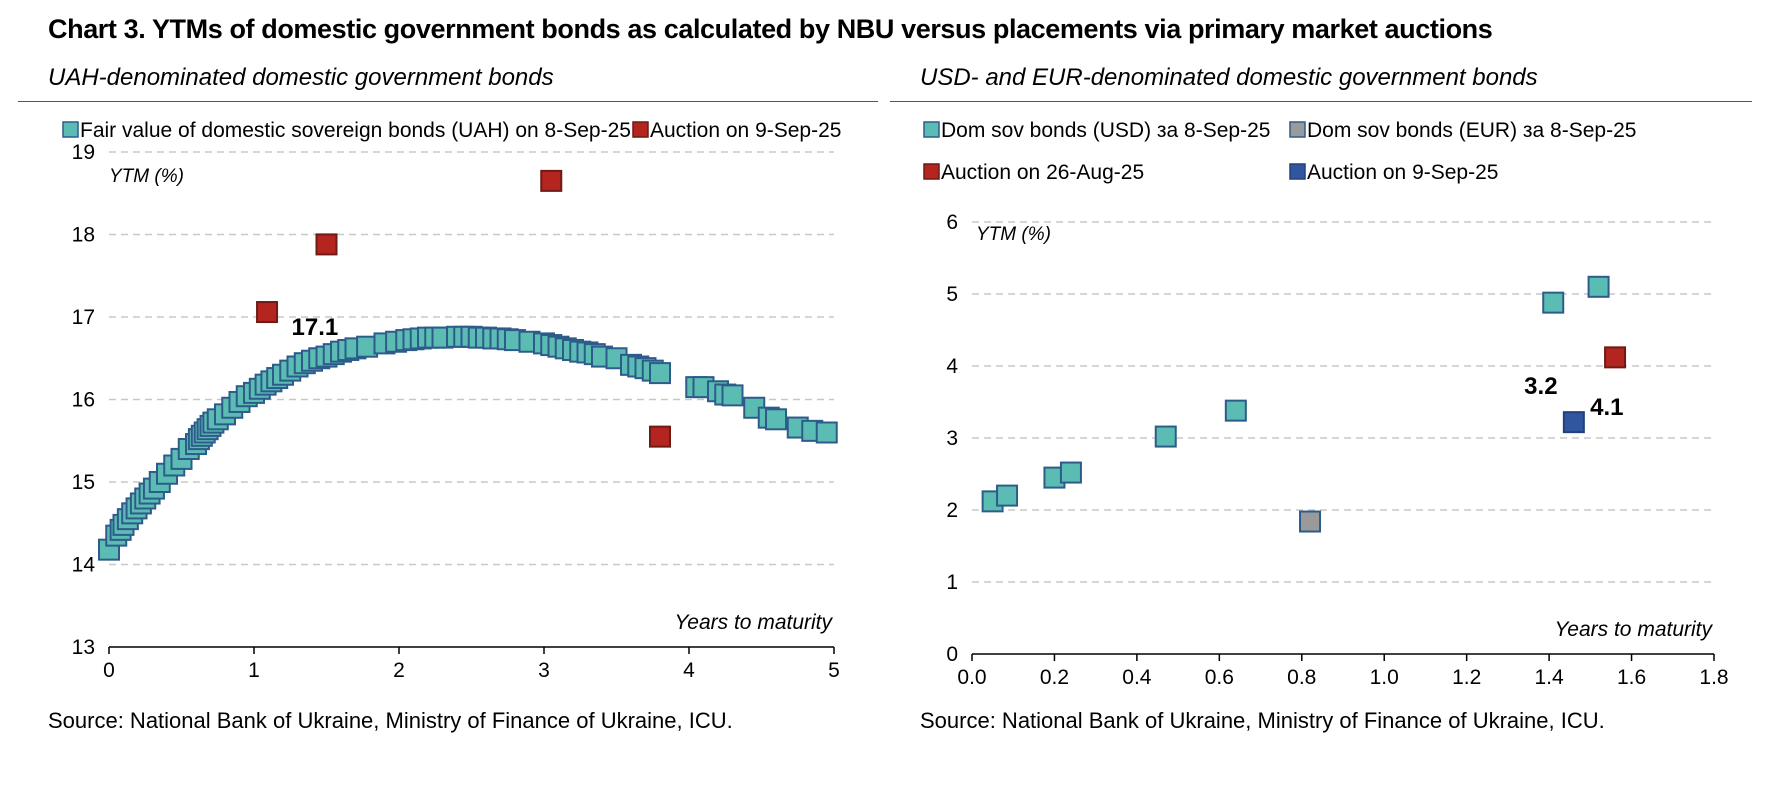 This screenshot has width=1767, height=789. I want to click on x-tick-label: 0.0, so click(971, 677).